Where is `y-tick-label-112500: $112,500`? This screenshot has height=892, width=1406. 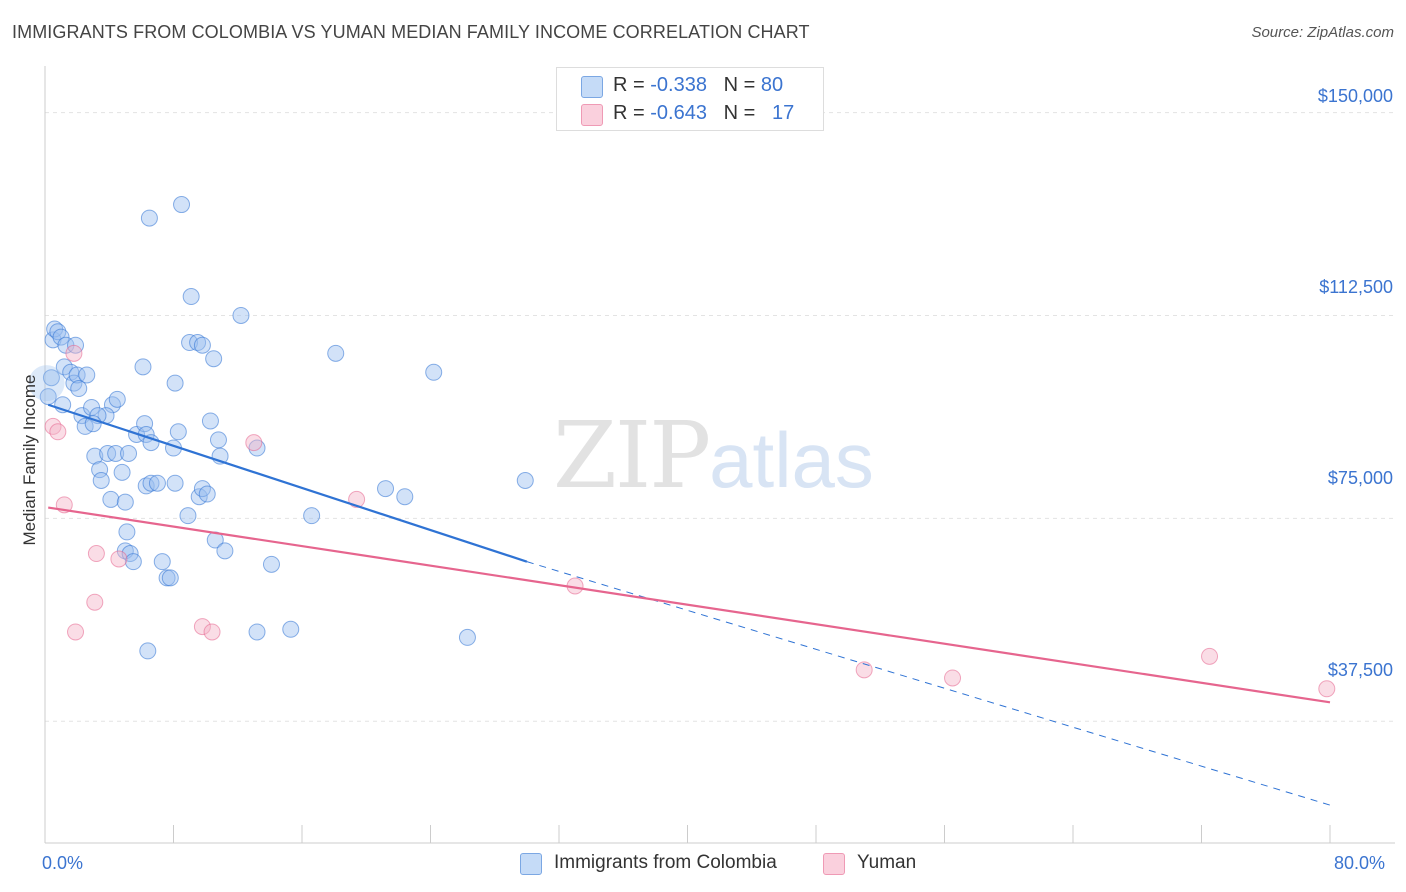
y-tick-label-112500: $112,500 is located at coordinates (1356, 287).